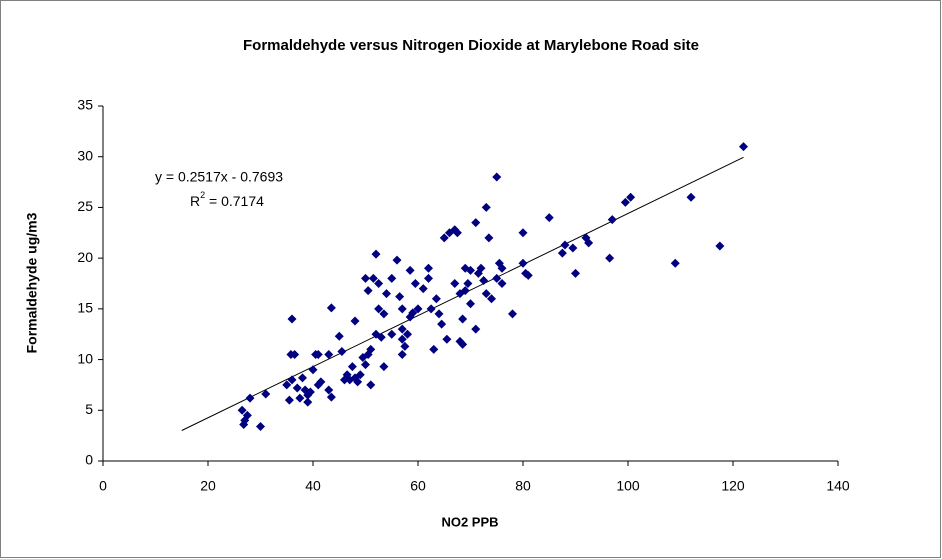 This screenshot has width=942, height=559. Describe the element at coordinates (313, 486) in the screenshot. I see `x-tick-label: 40` at that location.